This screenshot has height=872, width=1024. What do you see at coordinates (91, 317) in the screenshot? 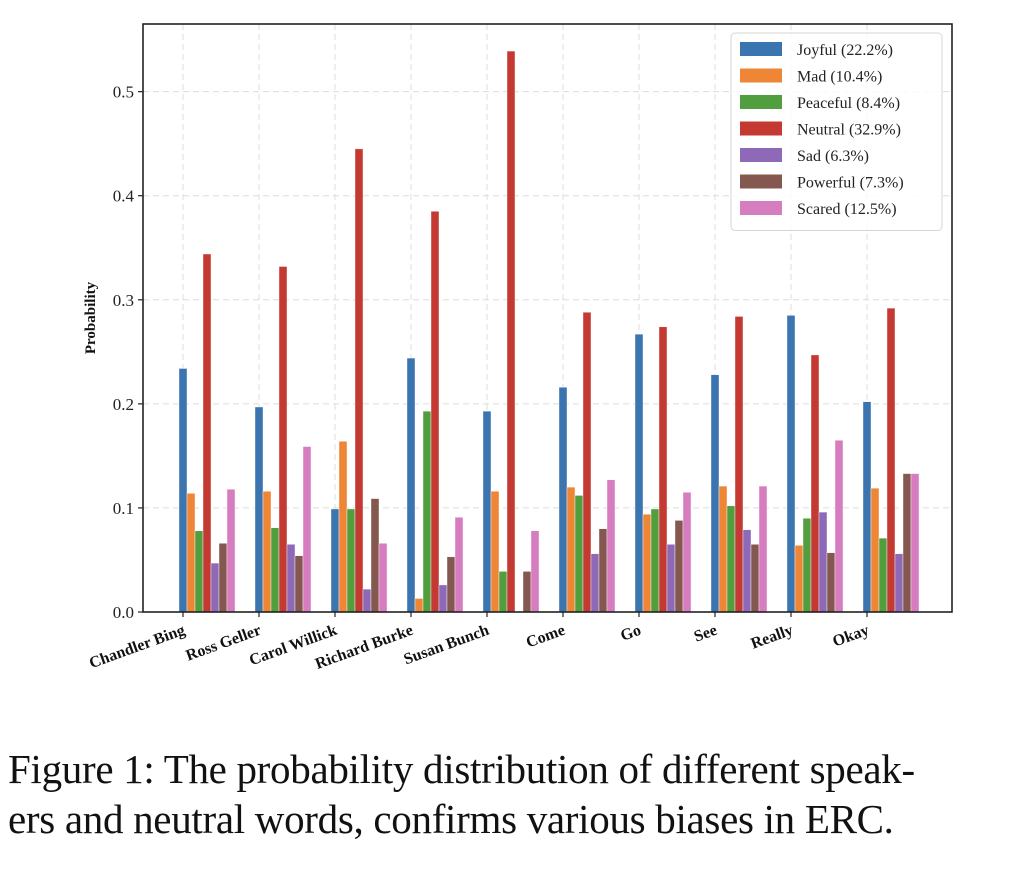
I see `y-axis-label: Probability` at bounding box center [91, 317].